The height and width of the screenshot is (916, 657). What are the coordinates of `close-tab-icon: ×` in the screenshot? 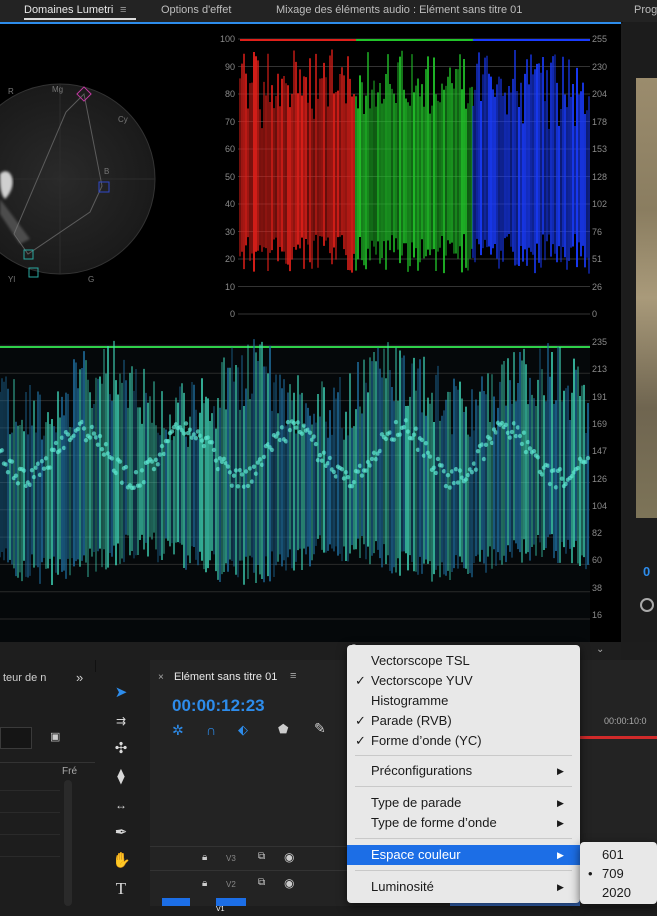 It's located at (161, 677).